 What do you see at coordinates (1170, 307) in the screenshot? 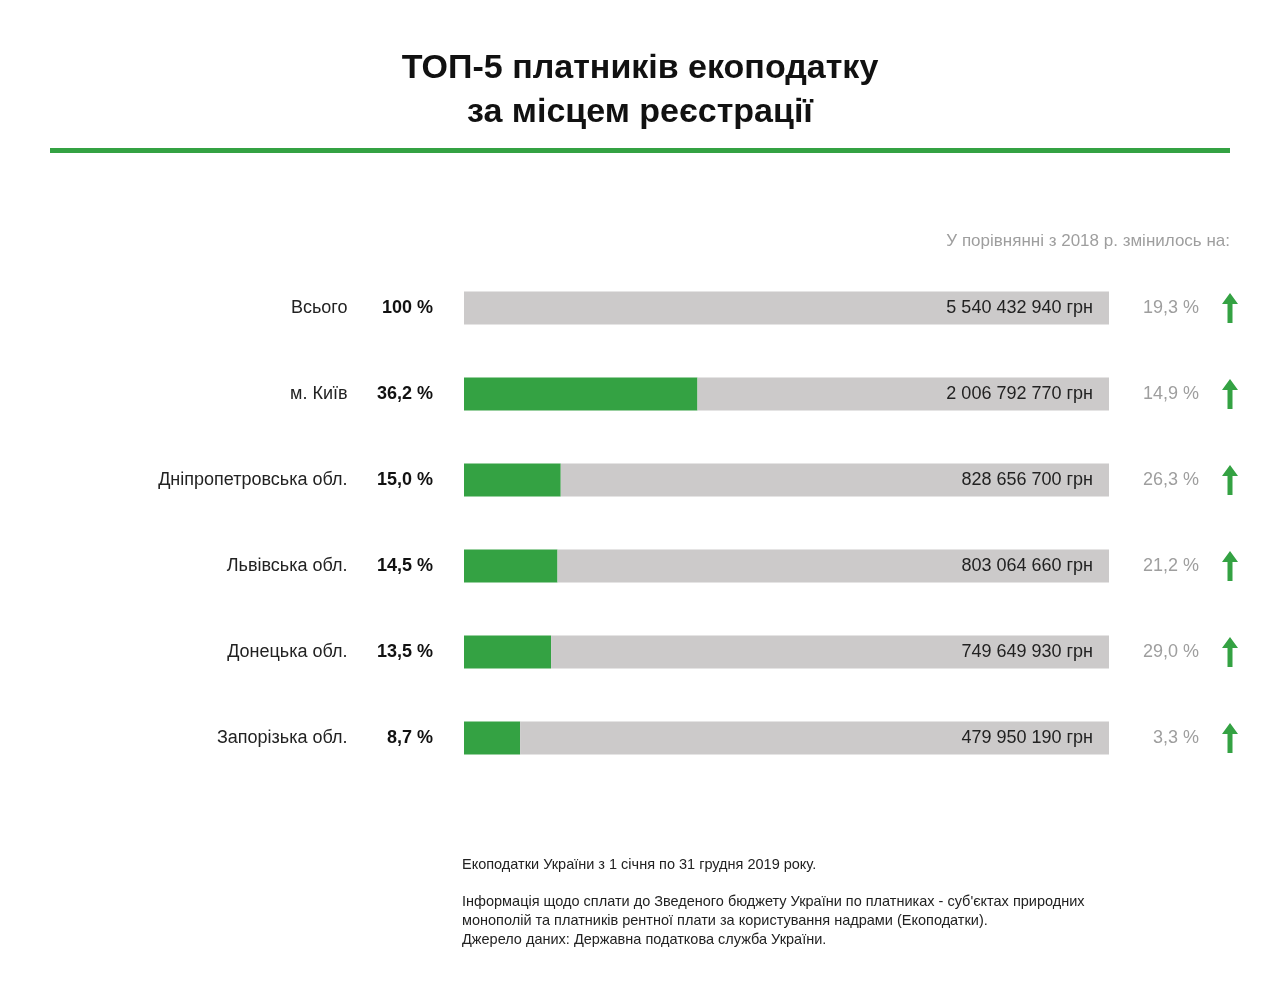
I see `text: 19,3 %` at bounding box center [1170, 307].